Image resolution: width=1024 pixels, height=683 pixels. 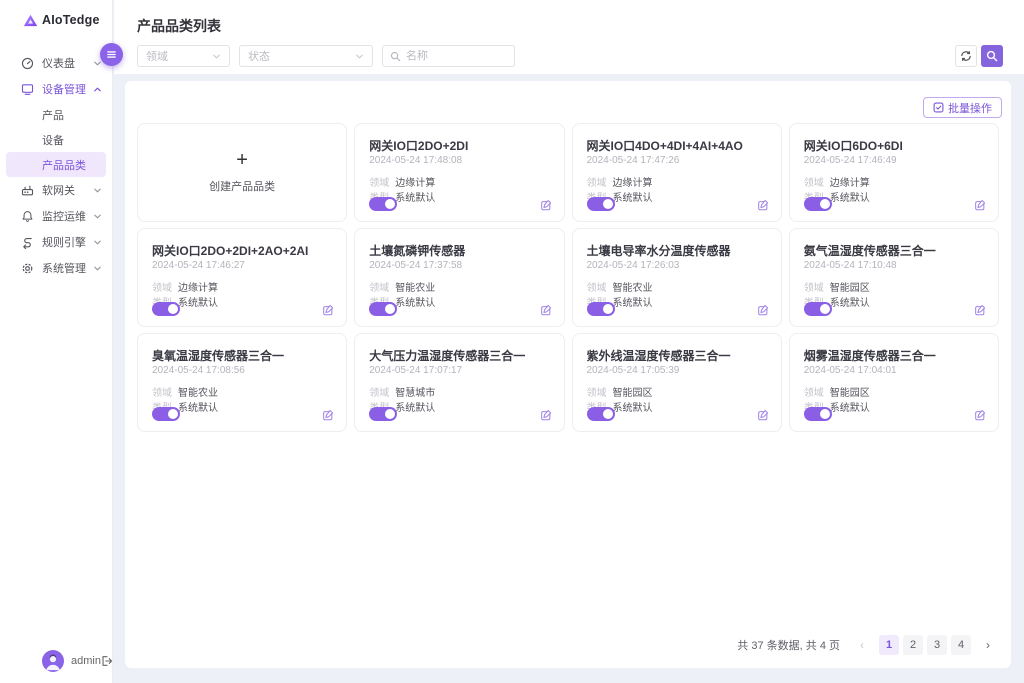 I want to click on sidebar-collapse-button, so click(x=111, y=54).